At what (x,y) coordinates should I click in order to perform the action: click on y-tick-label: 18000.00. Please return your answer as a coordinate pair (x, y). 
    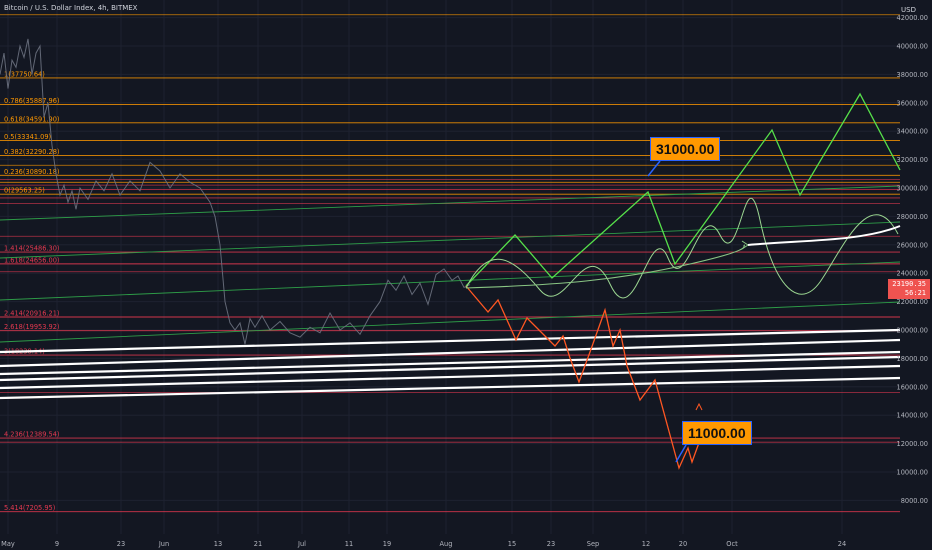
    Looking at the image, I should click on (912, 359).